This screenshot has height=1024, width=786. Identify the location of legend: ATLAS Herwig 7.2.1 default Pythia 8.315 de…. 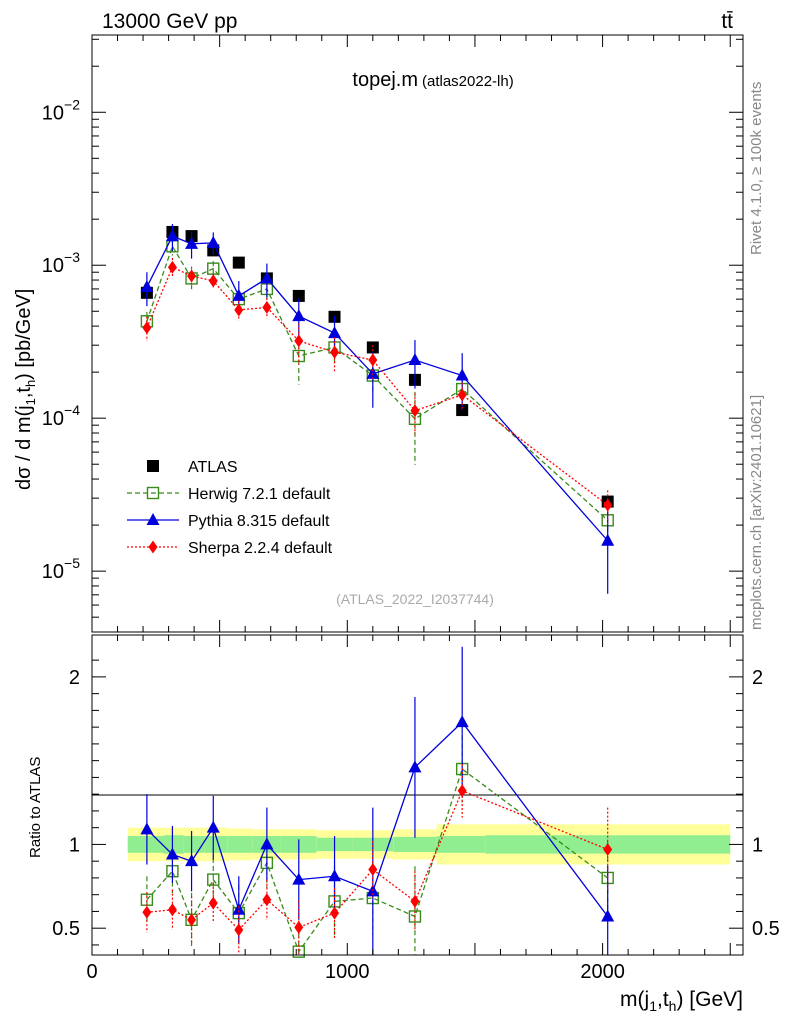
(230, 508).